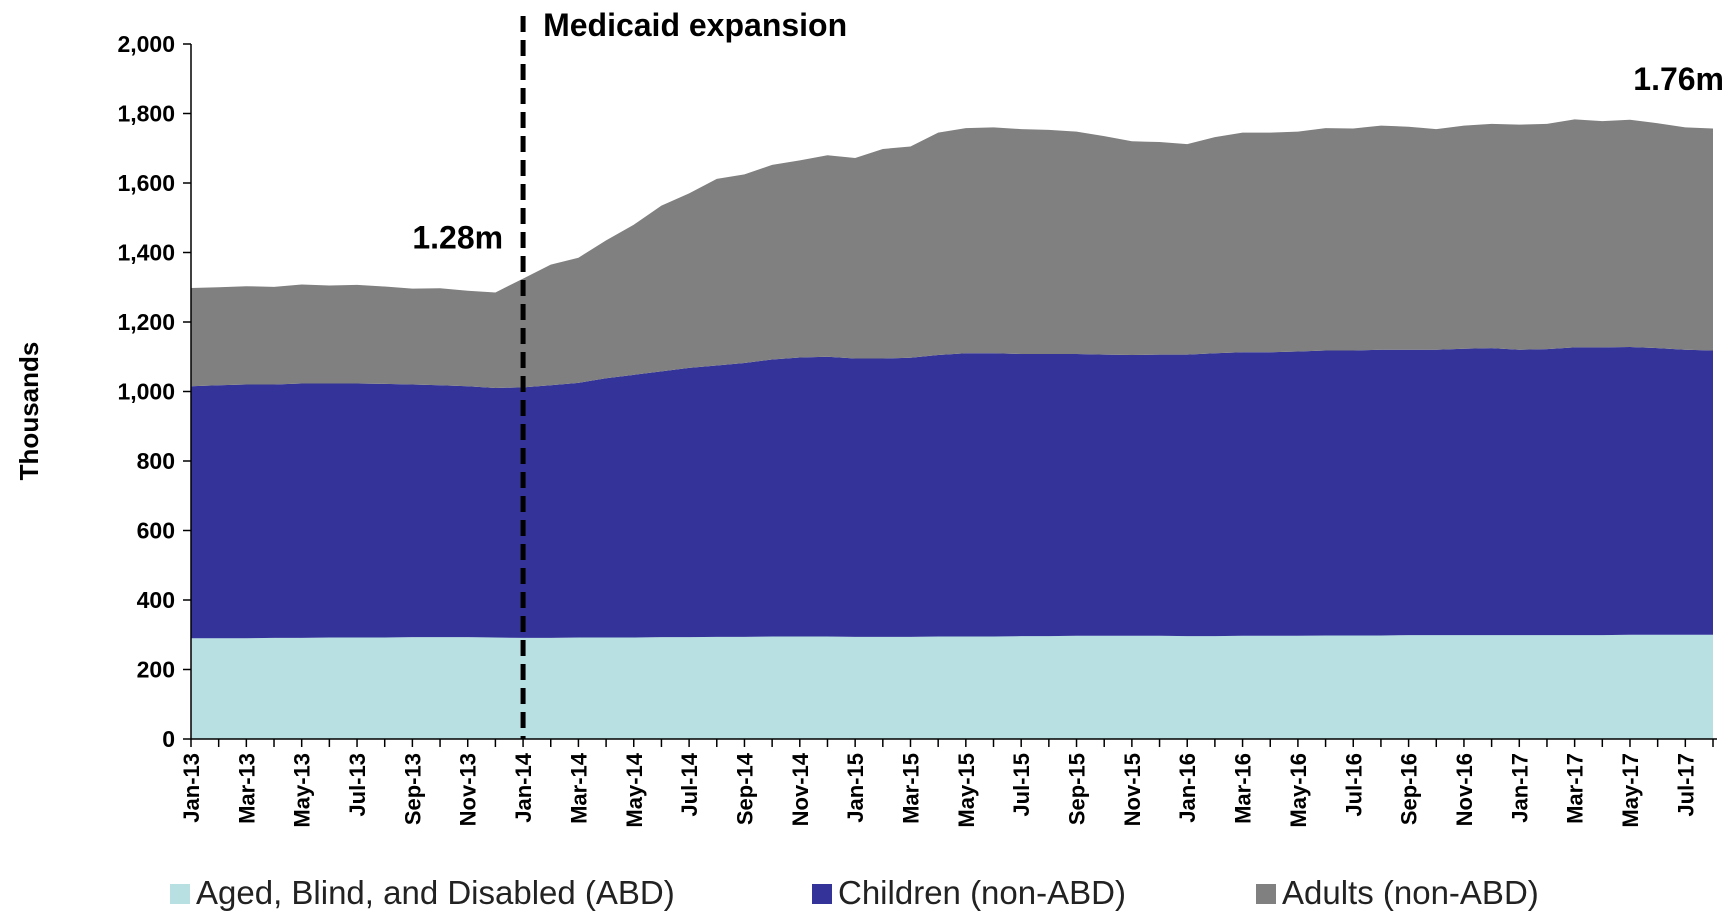 The height and width of the screenshot is (924, 1727). What do you see at coordinates (966, 790) in the screenshot?
I see `x-tick-label: May-15` at bounding box center [966, 790].